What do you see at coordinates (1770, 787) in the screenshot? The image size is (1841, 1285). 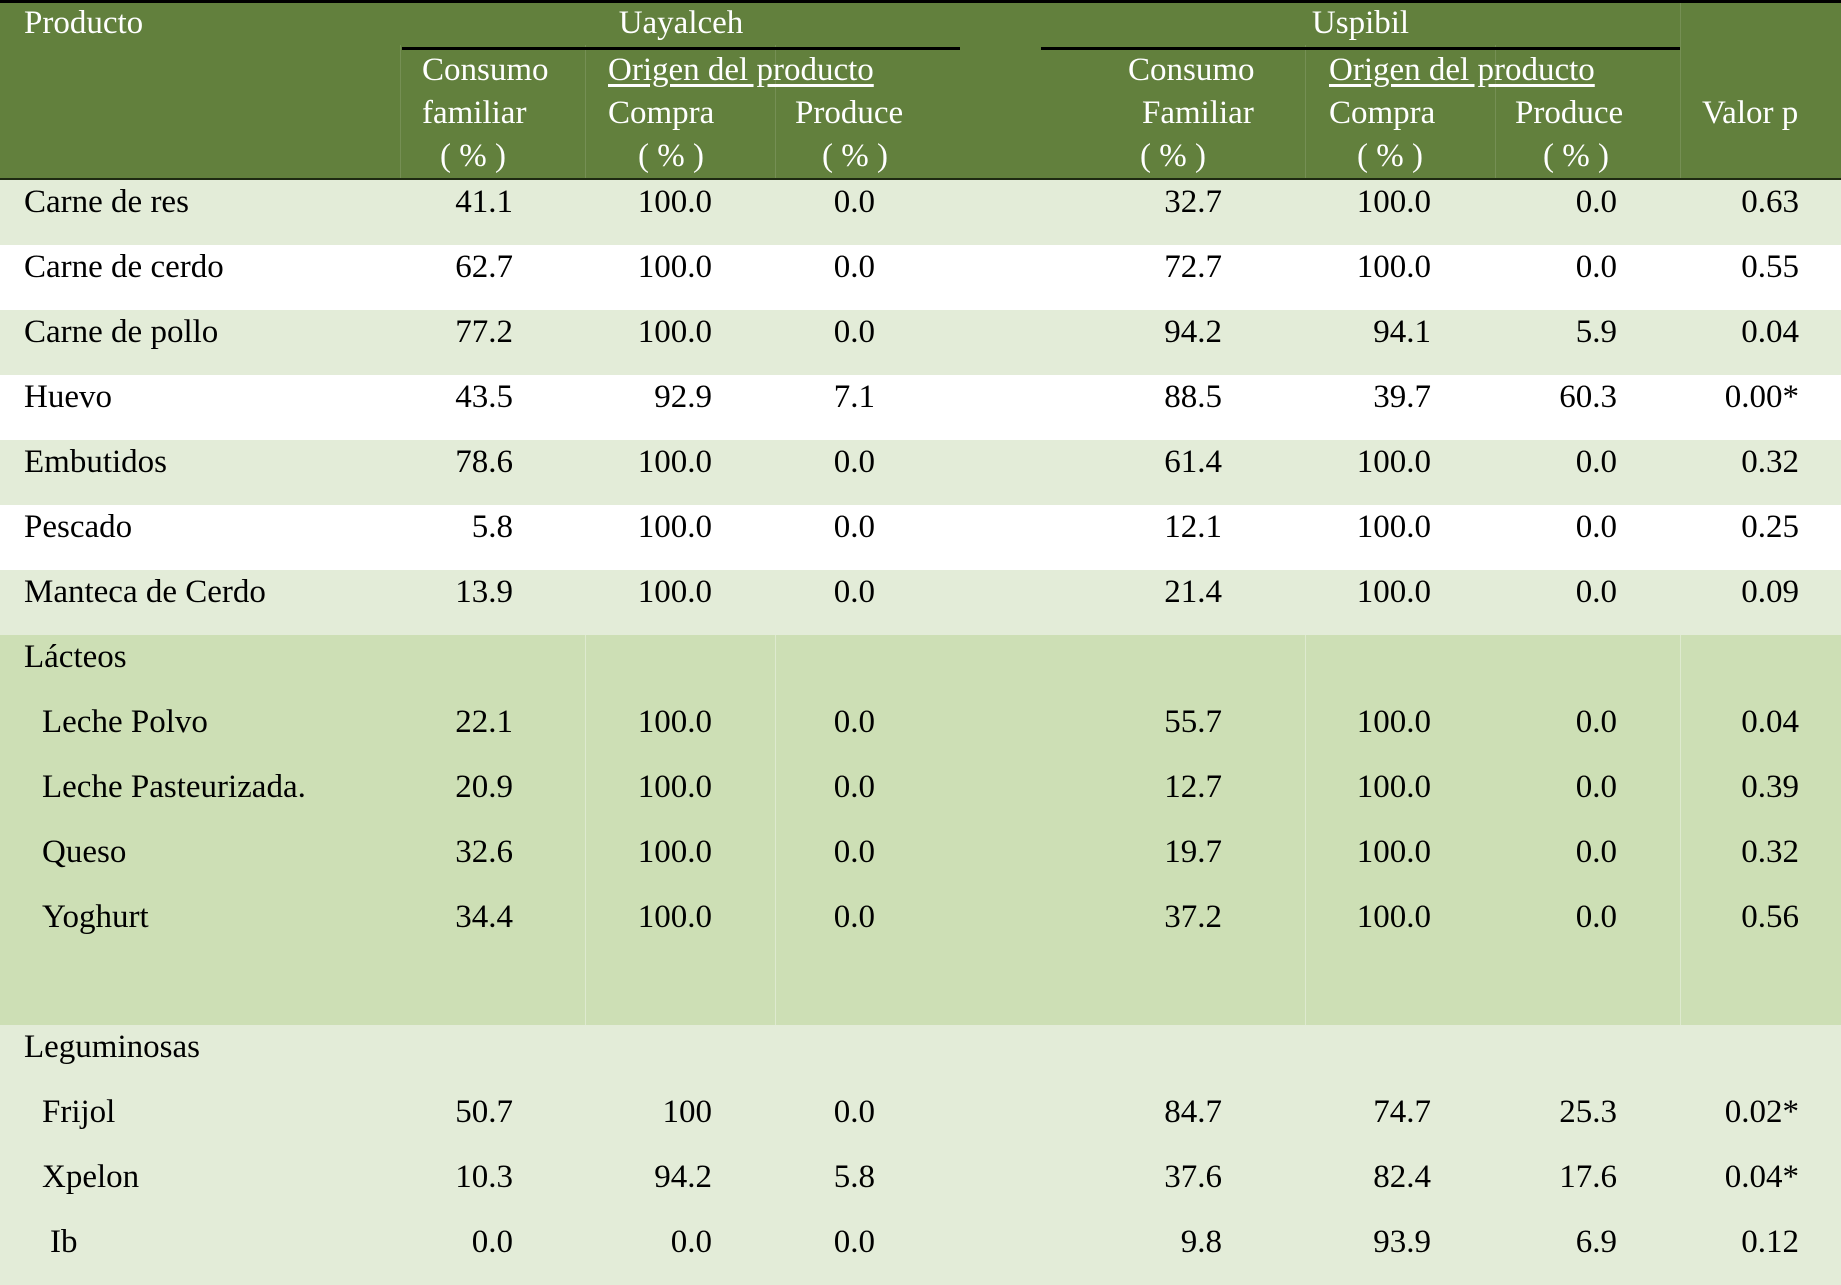 I see `valor-p: 0.39` at bounding box center [1770, 787].